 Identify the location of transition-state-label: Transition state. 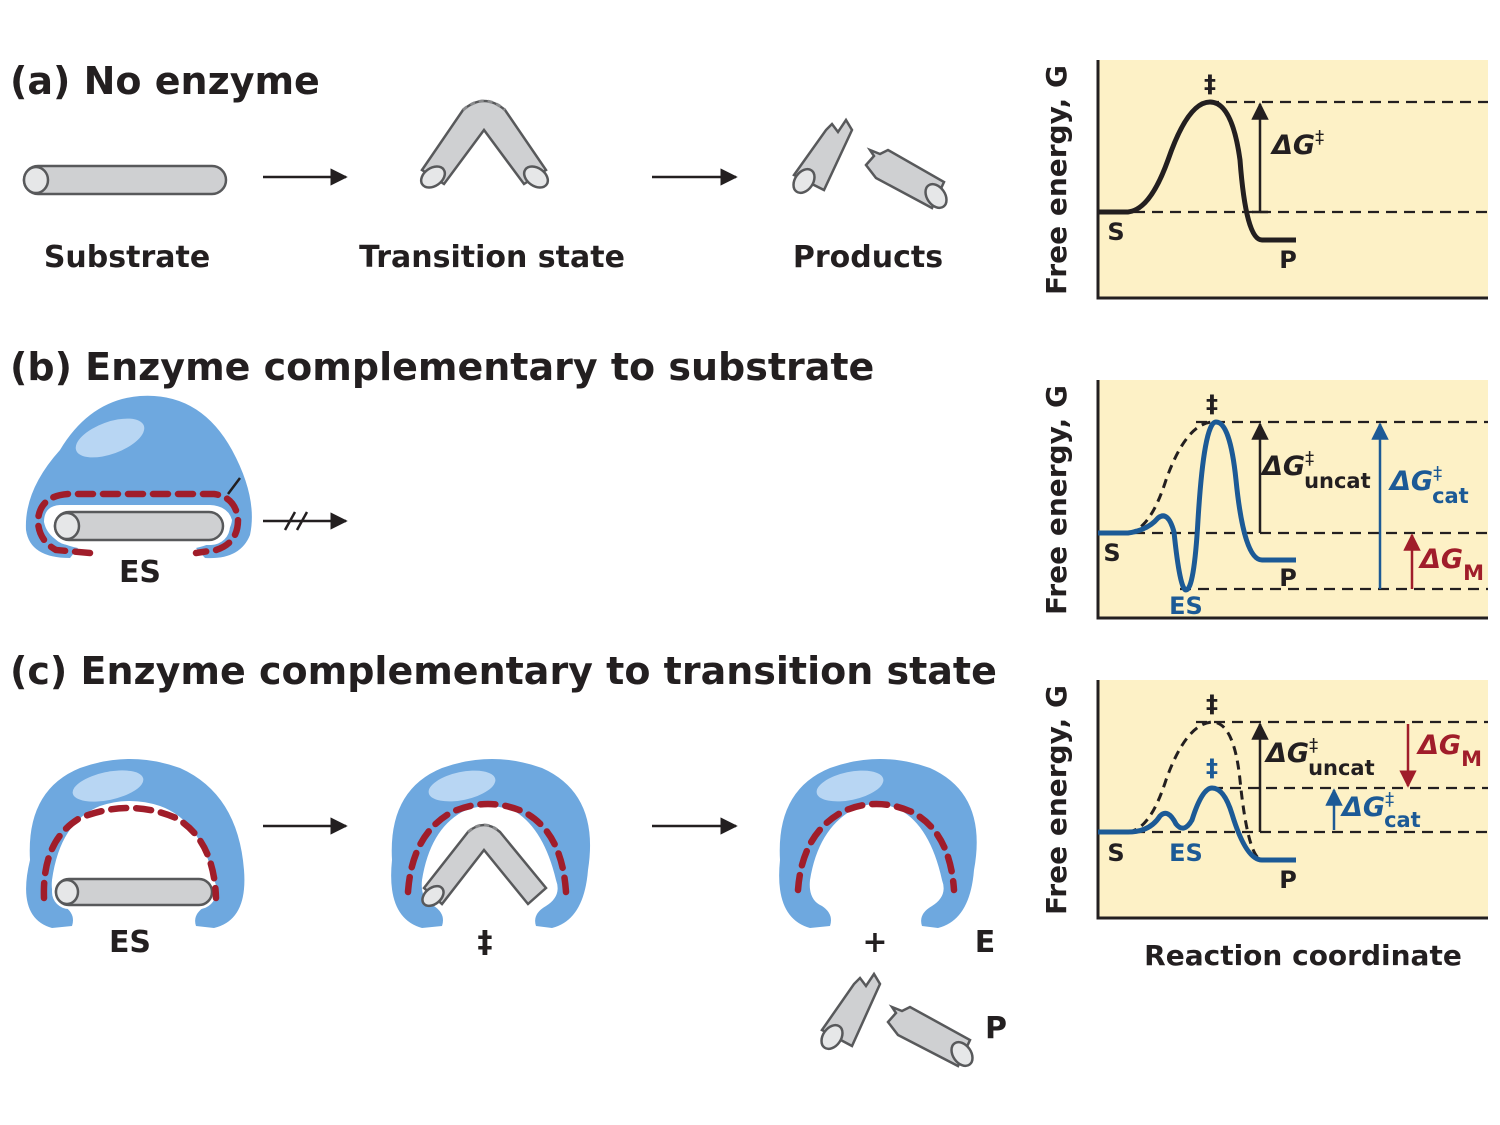
(492, 257).